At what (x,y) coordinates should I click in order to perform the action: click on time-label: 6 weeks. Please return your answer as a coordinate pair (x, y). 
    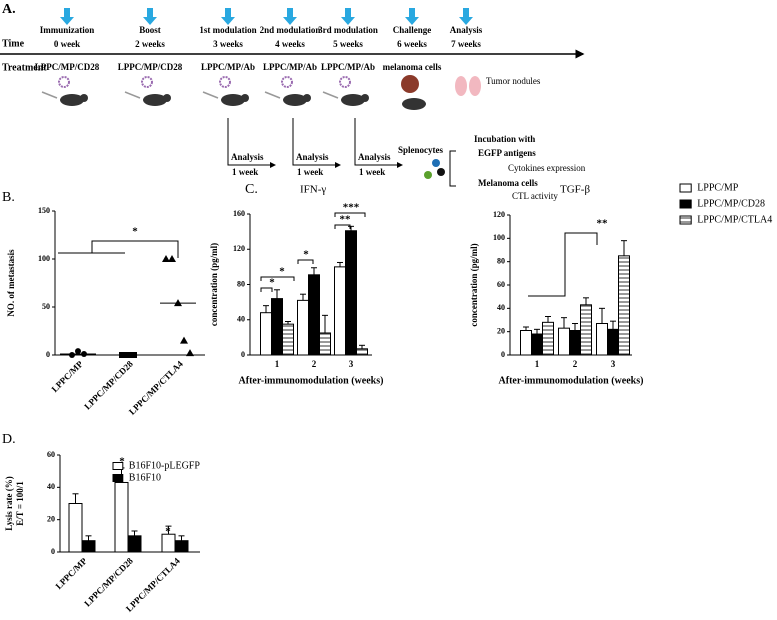
    Looking at the image, I should click on (412, 44).